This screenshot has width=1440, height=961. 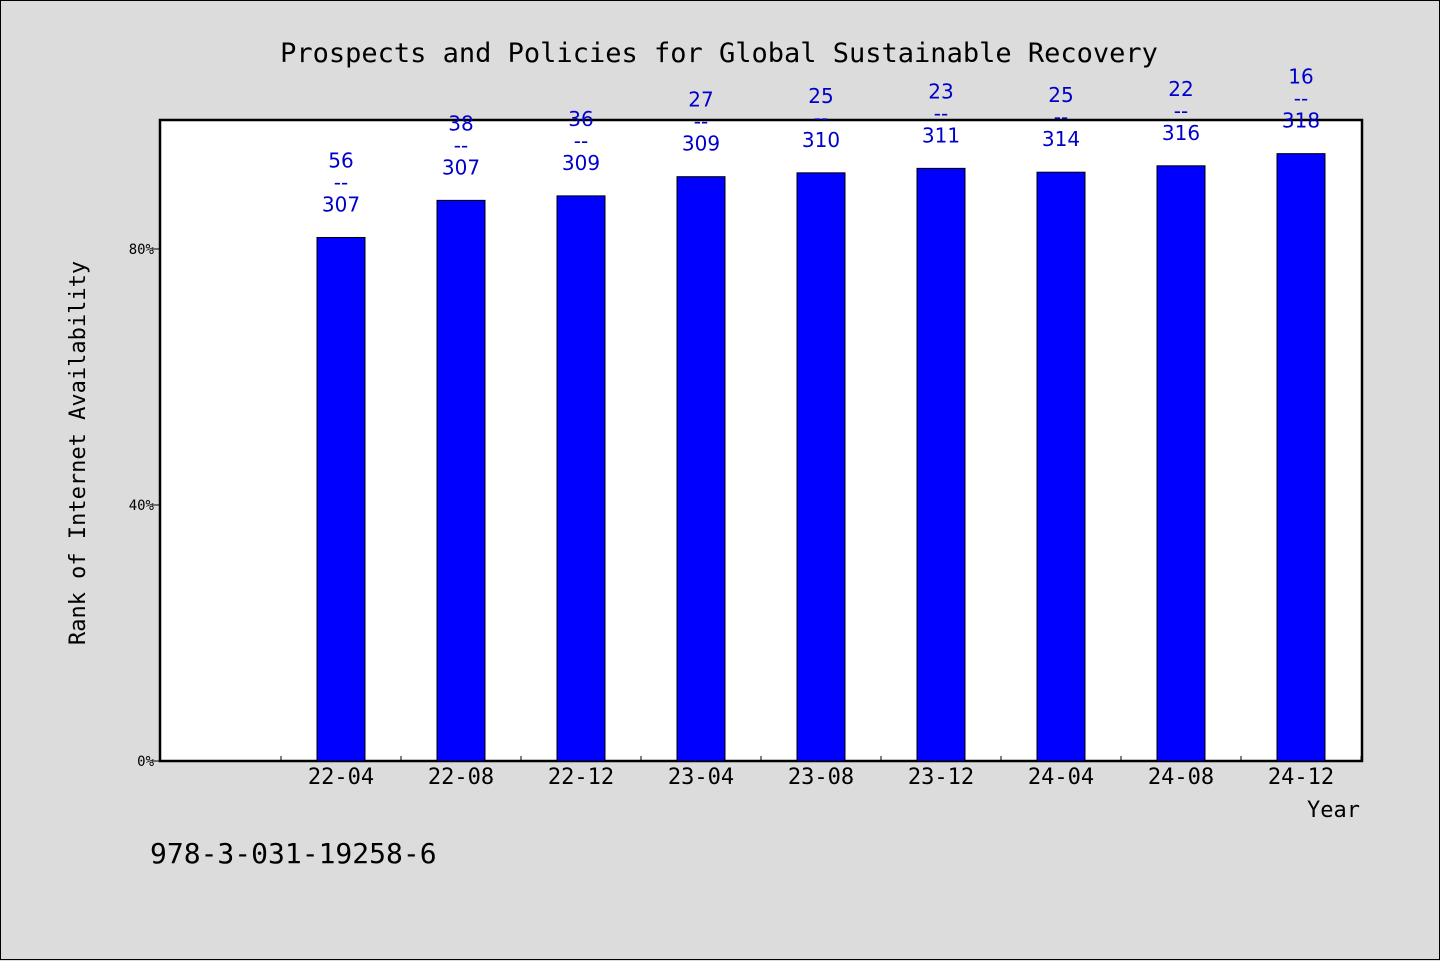 I want to click on y-tick-label: 80%, so click(x=142, y=250).